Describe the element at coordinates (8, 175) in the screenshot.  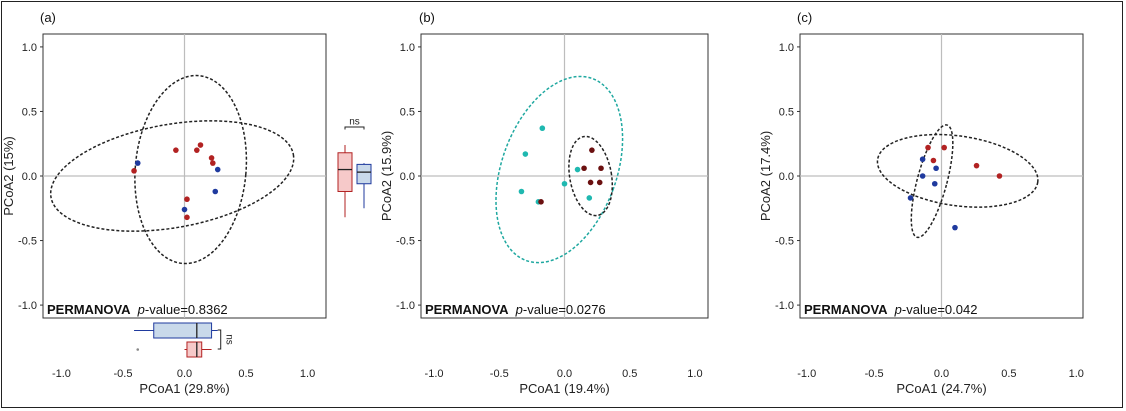
I see `y-axis-label: PCoA2 (15%)` at that location.